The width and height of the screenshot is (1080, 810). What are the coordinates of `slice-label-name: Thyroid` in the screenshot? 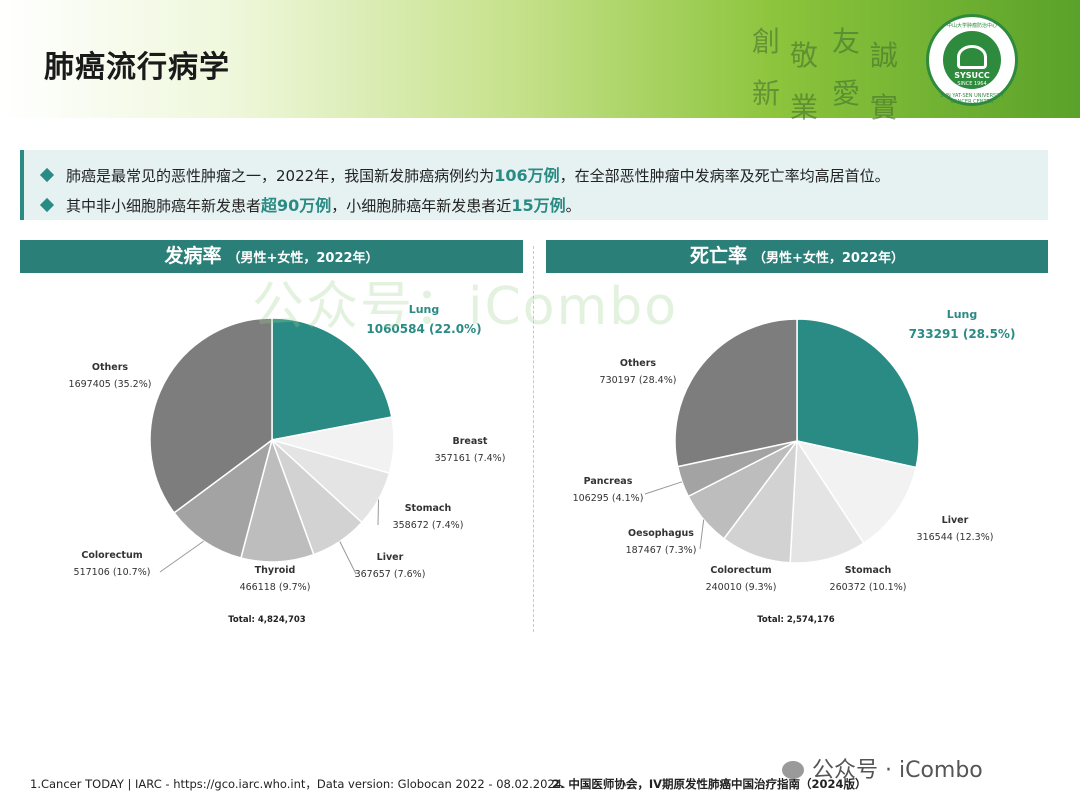 It's located at (275, 570).